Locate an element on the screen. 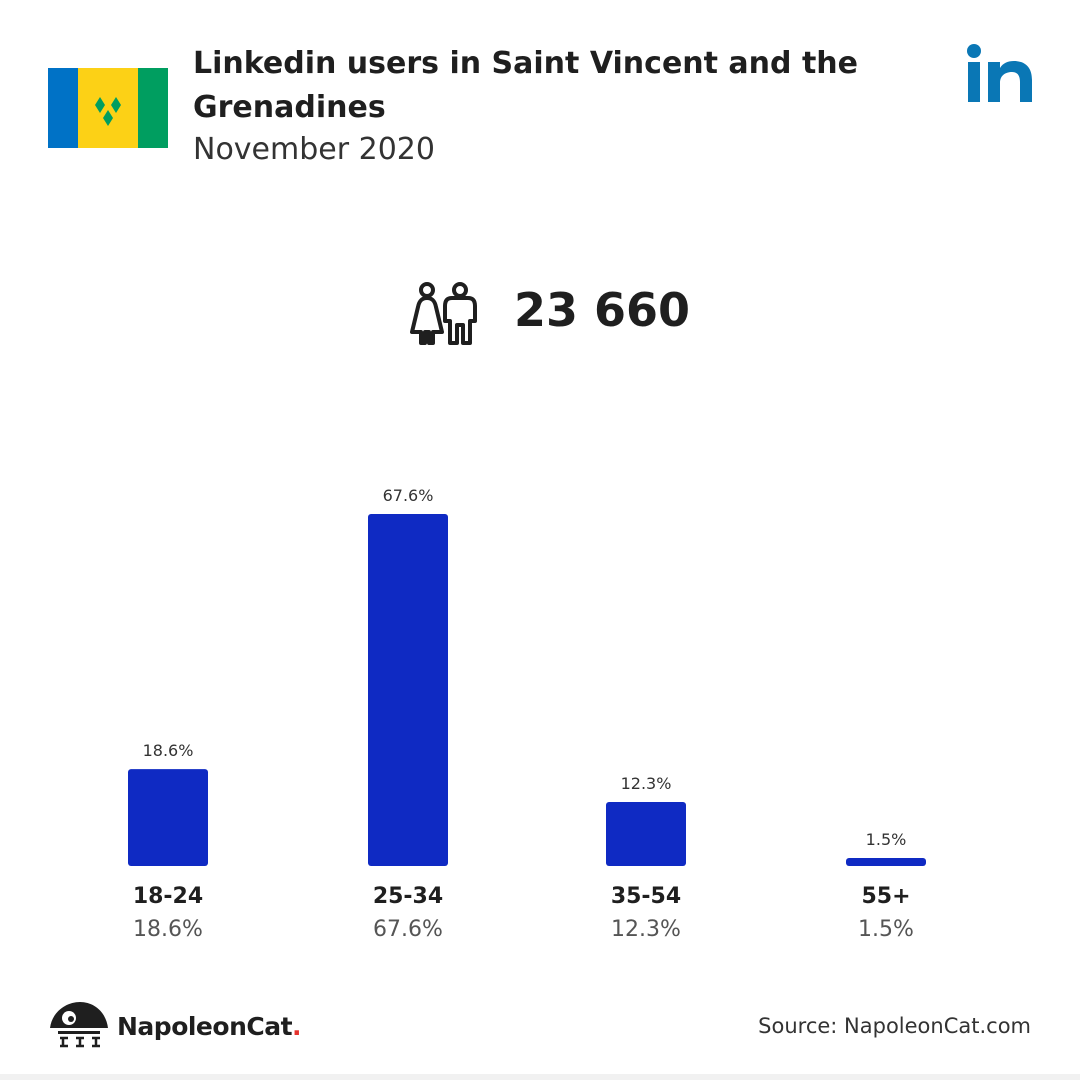 The width and height of the screenshot is (1080, 1080). napoleoncat-brand-name: NapoleonCat. is located at coordinates (209, 1027).